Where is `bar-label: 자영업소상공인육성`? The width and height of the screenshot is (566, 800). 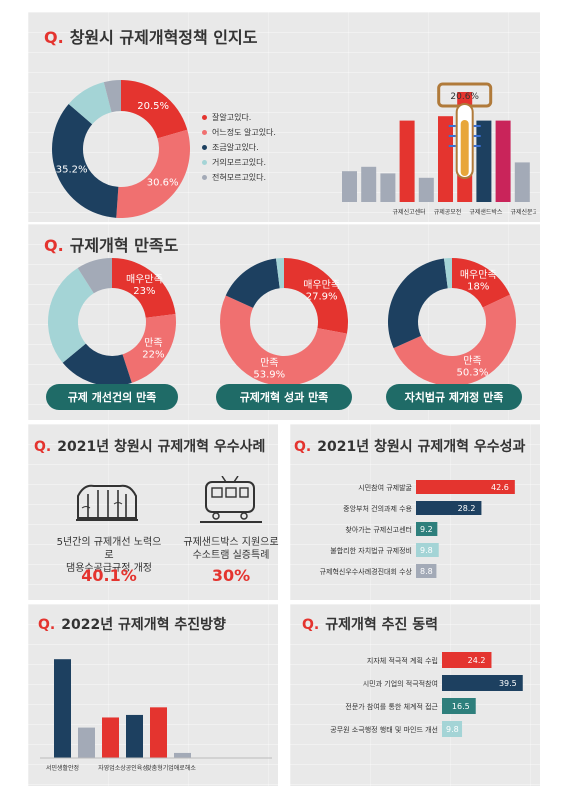
bar-label: 자영업소상공인육성 is located at coordinates (123, 768).